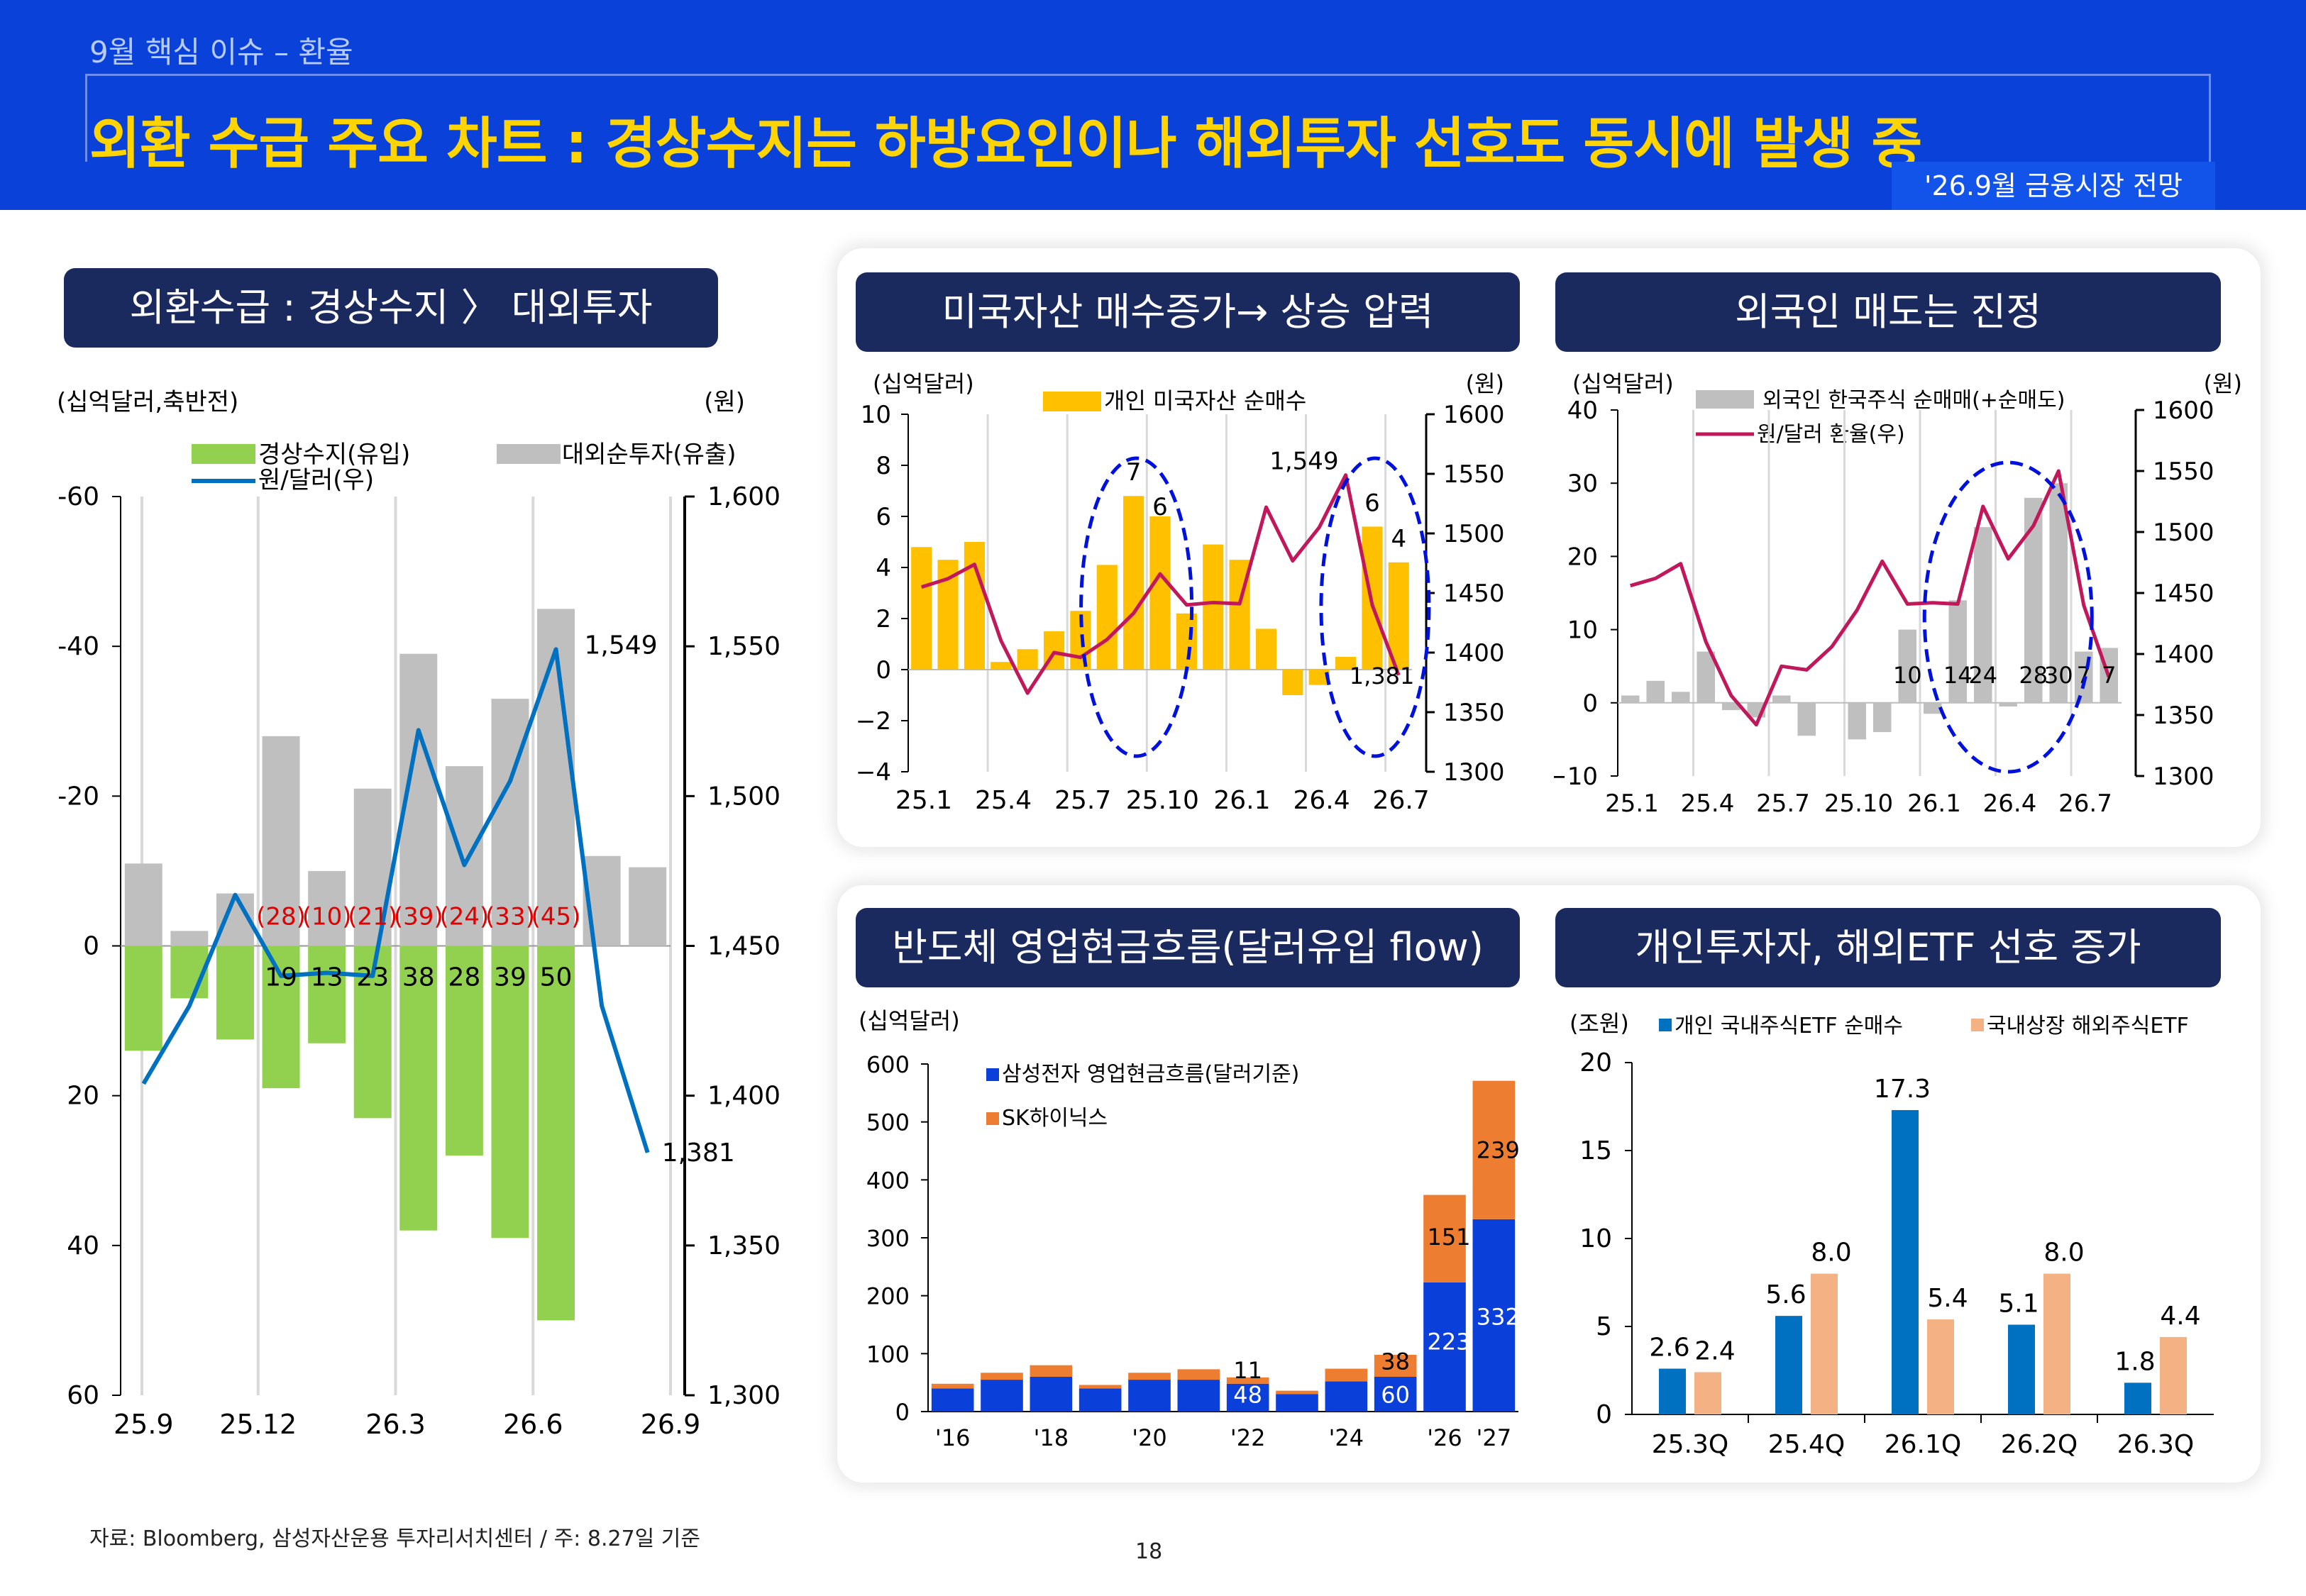  Describe the element at coordinates (2134, 1361) in the screenshot. I see `bar-value-label: 1.8` at that location.